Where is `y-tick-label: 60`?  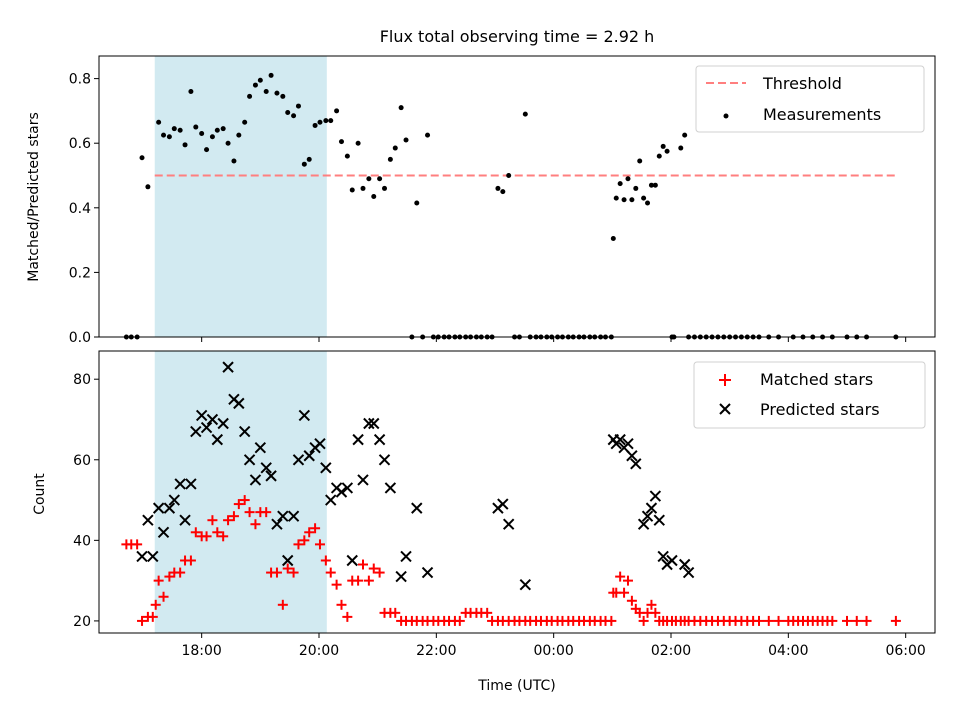
y-tick-label: 60 is located at coordinates (82, 461).